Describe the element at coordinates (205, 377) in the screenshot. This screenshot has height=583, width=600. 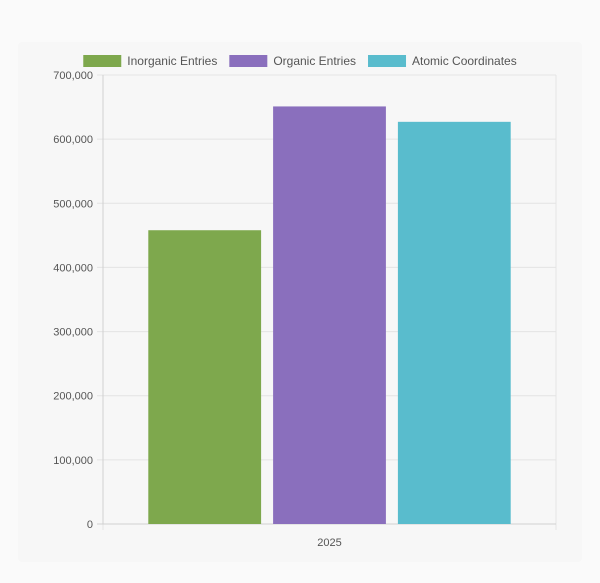
I see `bar-inorganic-entries` at that location.